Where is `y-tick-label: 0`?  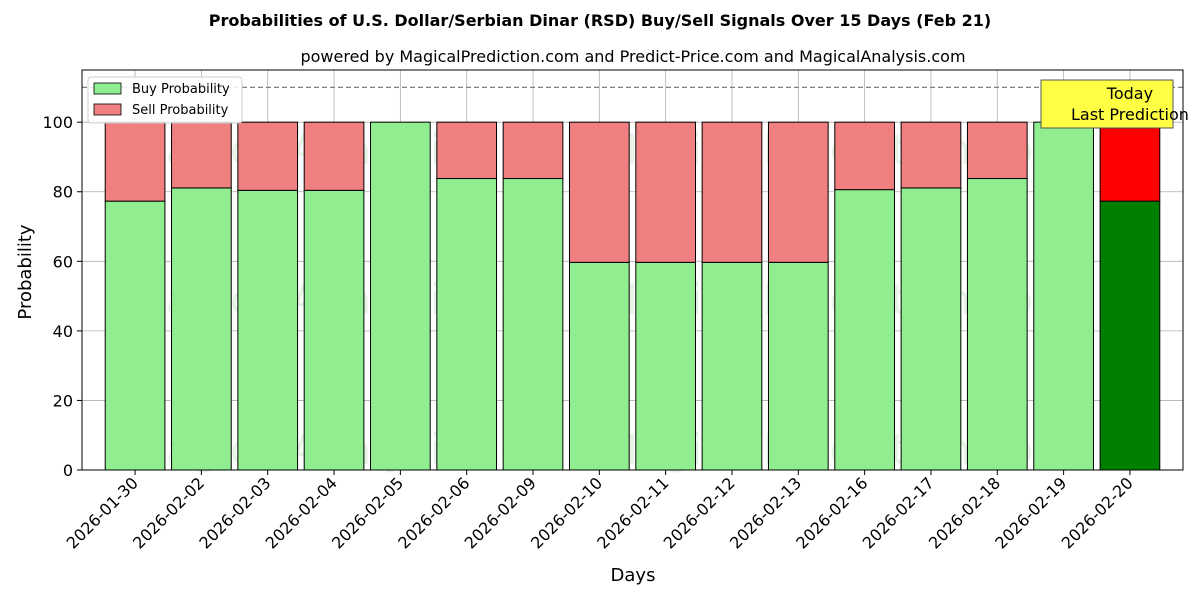
y-tick-label: 0 is located at coordinates (68, 470).